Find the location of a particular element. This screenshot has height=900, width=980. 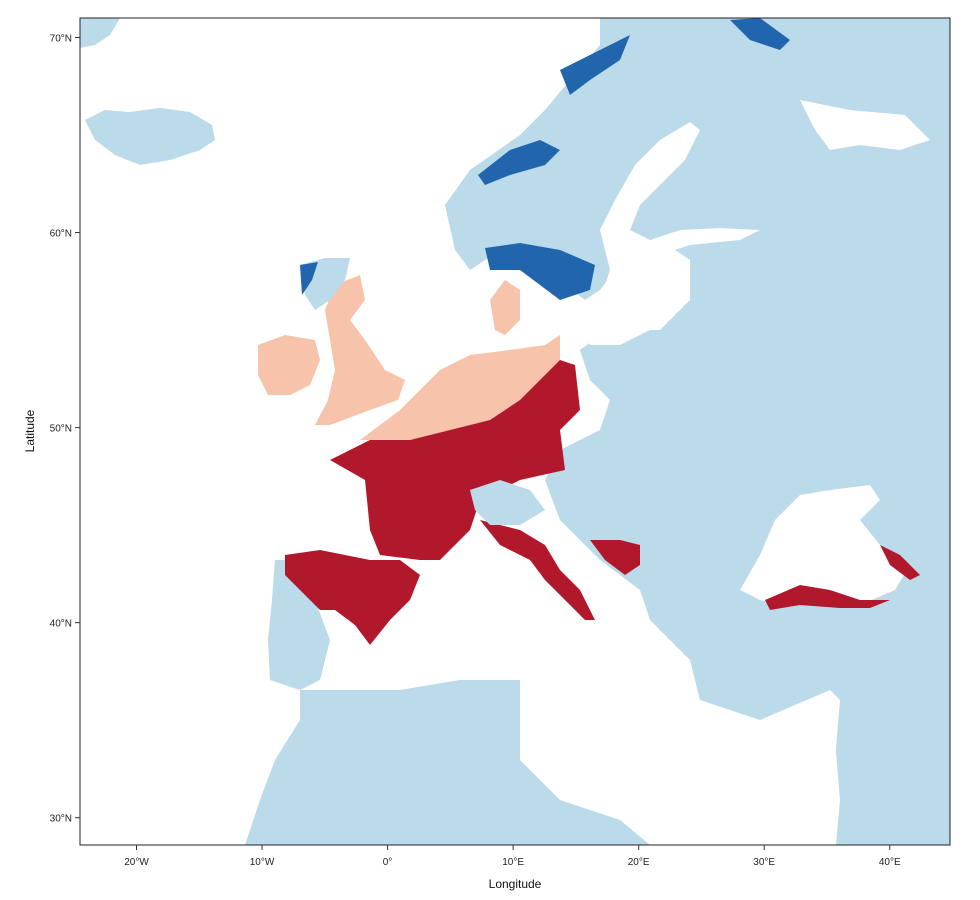

region-ireland is located at coordinates (289, 365).